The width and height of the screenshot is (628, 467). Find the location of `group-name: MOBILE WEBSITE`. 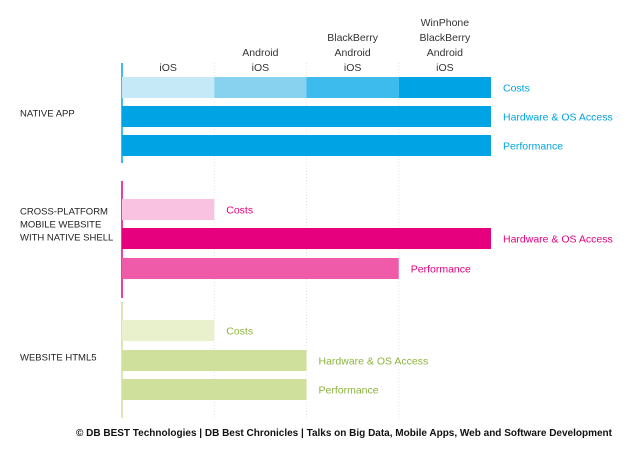

group-name: MOBILE WEBSITE is located at coordinates (60, 225).